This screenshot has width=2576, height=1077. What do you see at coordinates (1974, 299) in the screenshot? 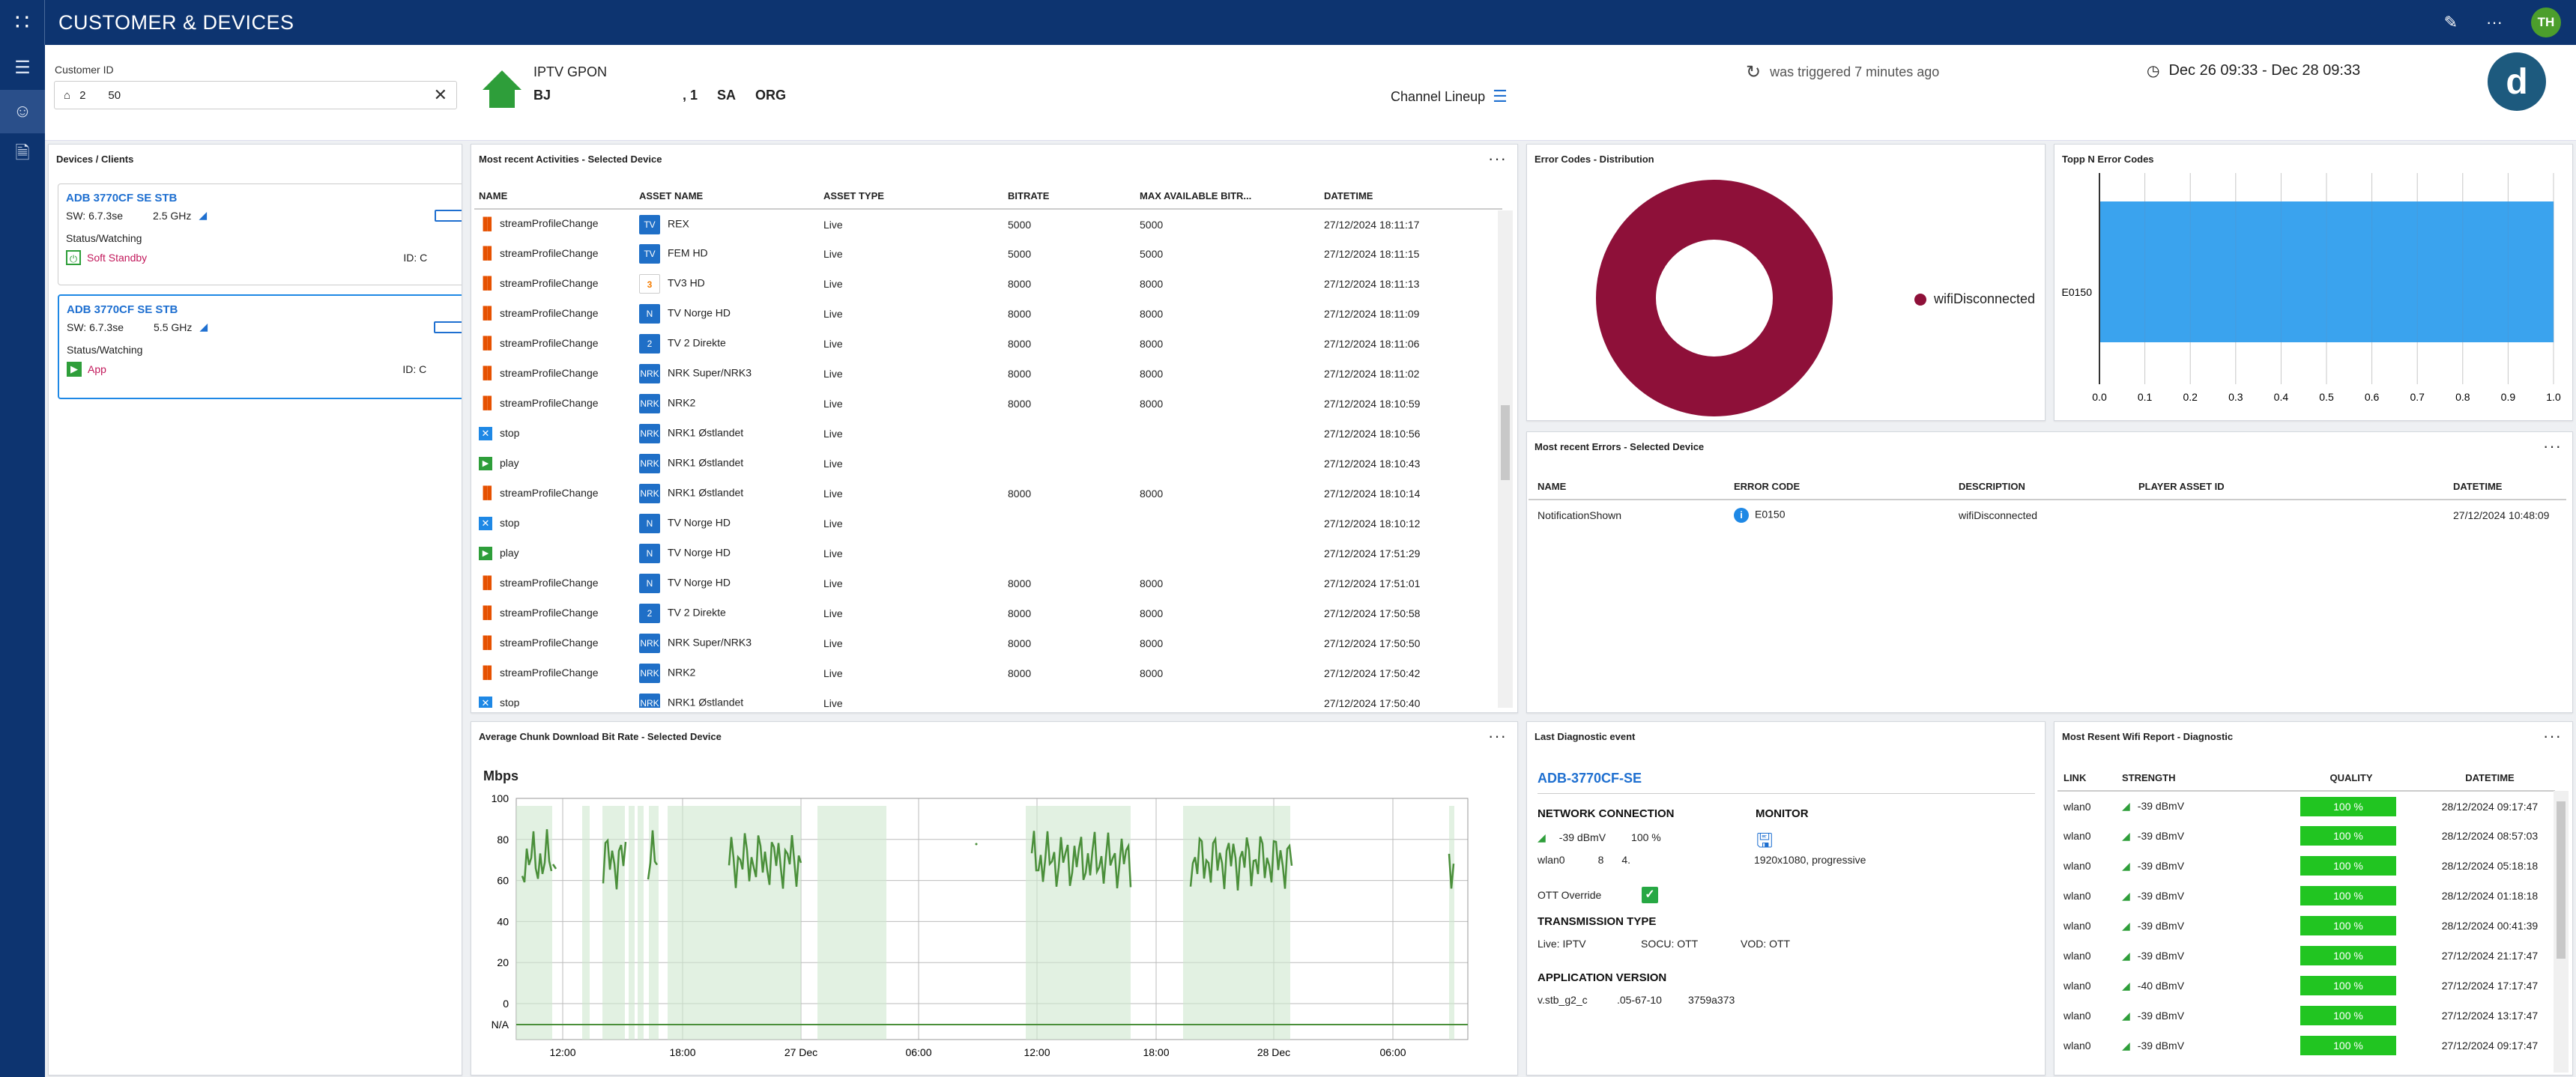
I see `donut-legend: wifiDisconnected` at bounding box center [1974, 299].